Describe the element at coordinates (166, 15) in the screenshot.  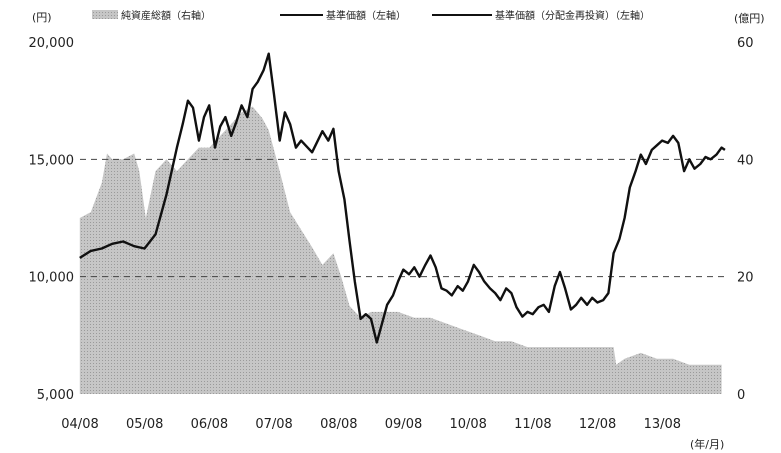
I see `legend-label-net-assets: 純資産総額（右軸）` at that location.